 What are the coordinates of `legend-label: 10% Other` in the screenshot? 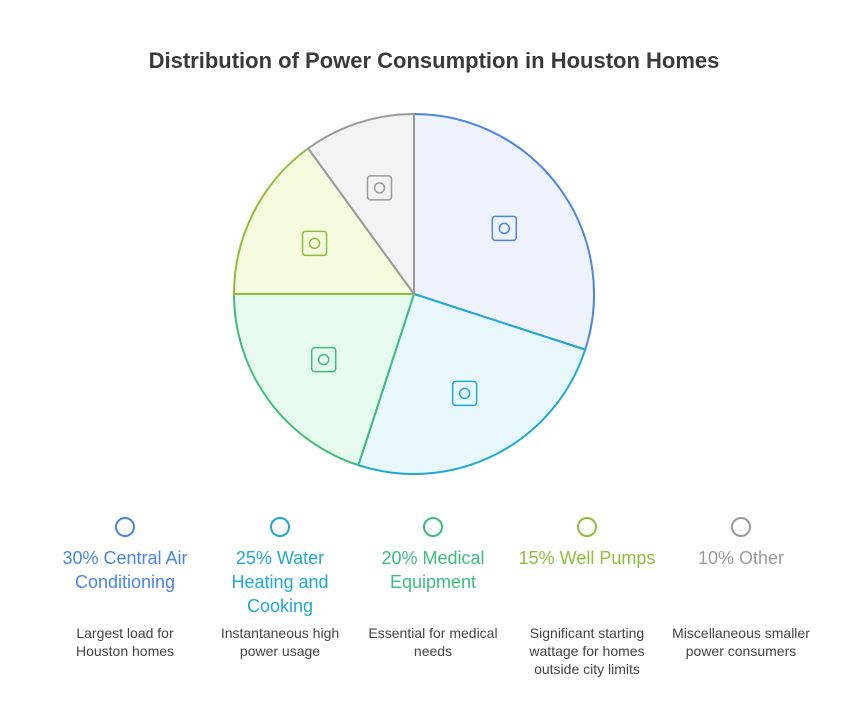 It's located at (741, 558).